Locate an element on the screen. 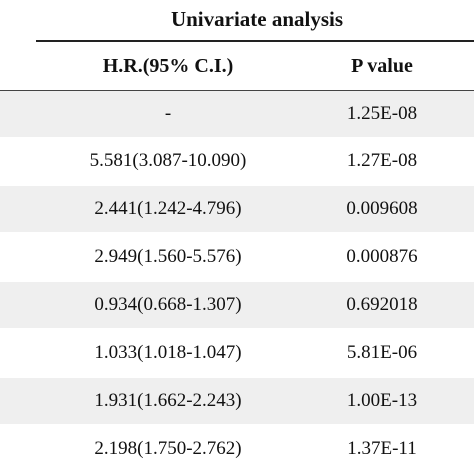 The height and width of the screenshot is (474, 474). hazard-ratio-cell: 2.198(1.750-2.762) is located at coordinates (168, 448).